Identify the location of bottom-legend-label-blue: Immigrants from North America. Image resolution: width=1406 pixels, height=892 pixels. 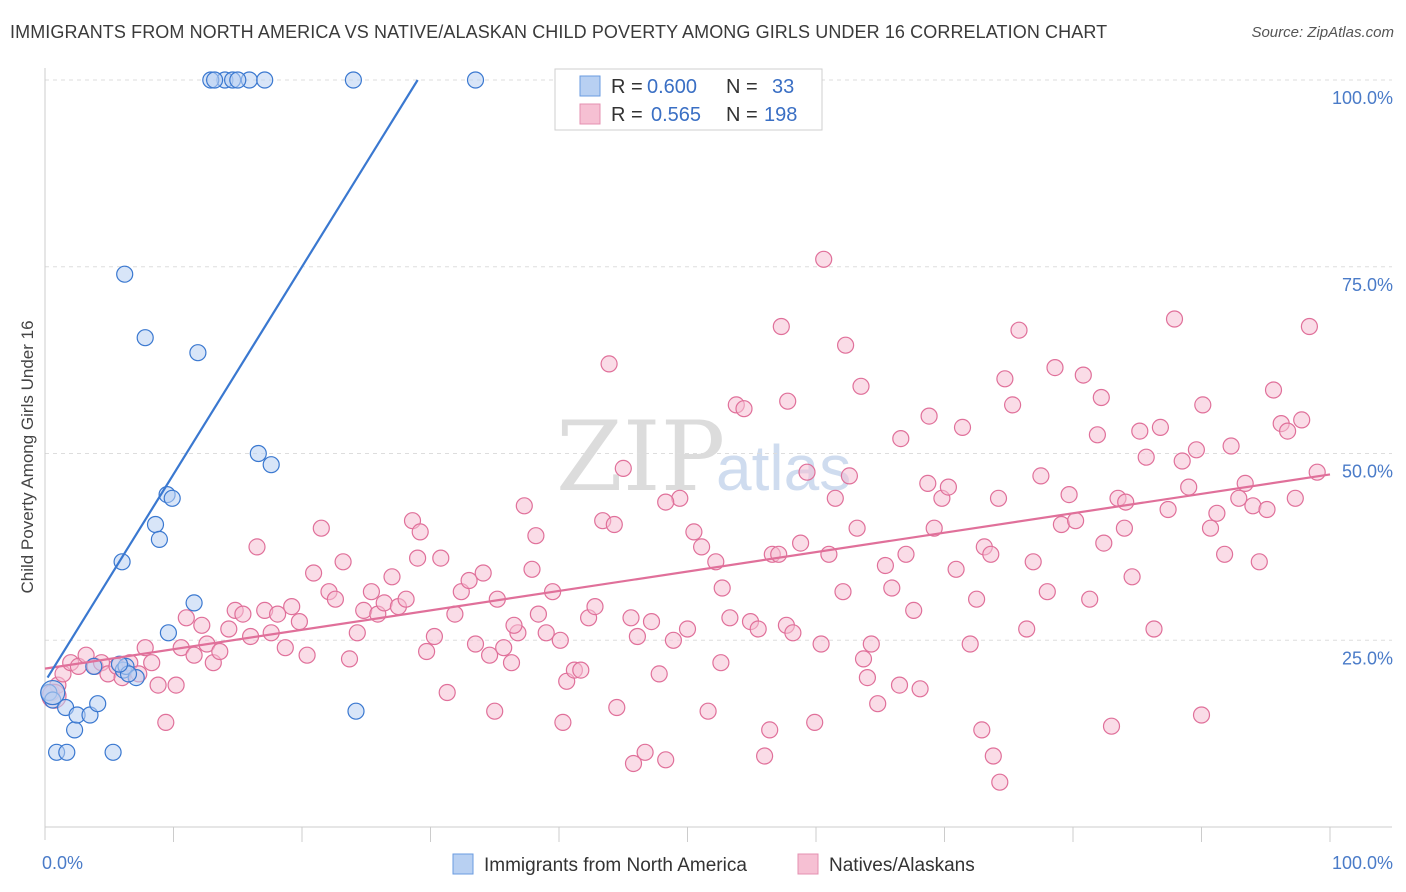
(615, 865).